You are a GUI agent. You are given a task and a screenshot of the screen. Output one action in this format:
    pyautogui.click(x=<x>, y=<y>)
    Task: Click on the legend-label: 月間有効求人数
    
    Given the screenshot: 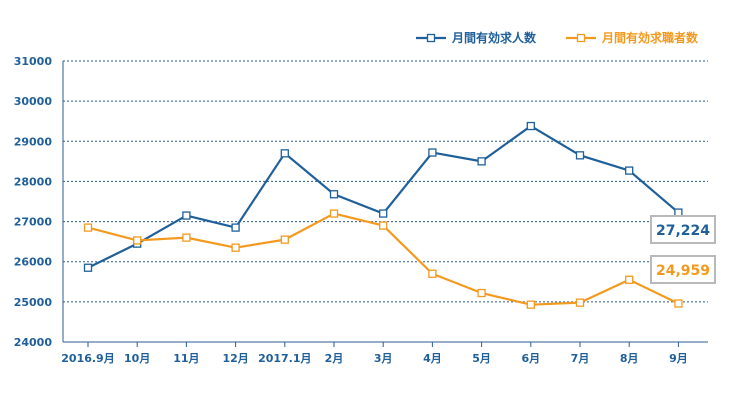 What is the action you would take?
    pyautogui.click(x=494, y=37)
    